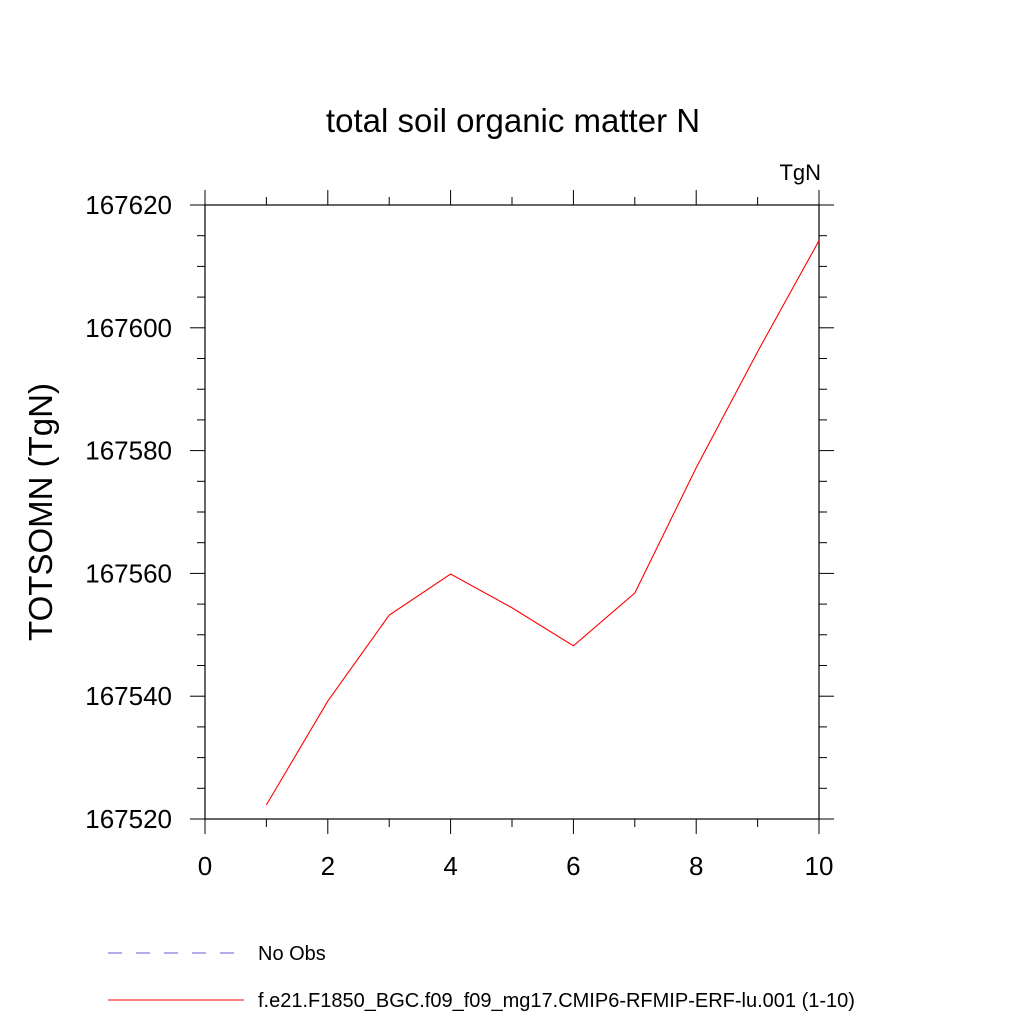 This screenshot has width=1024, height=1024. What do you see at coordinates (292, 954) in the screenshot?
I see `legend-label-no-obs: No Obs` at bounding box center [292, 954].